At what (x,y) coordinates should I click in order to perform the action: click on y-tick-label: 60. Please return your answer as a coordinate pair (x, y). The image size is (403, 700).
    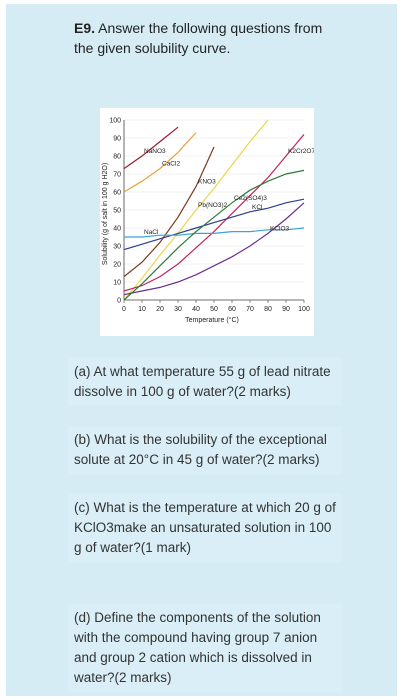
    Looking at the image, I should click on (117, 193).